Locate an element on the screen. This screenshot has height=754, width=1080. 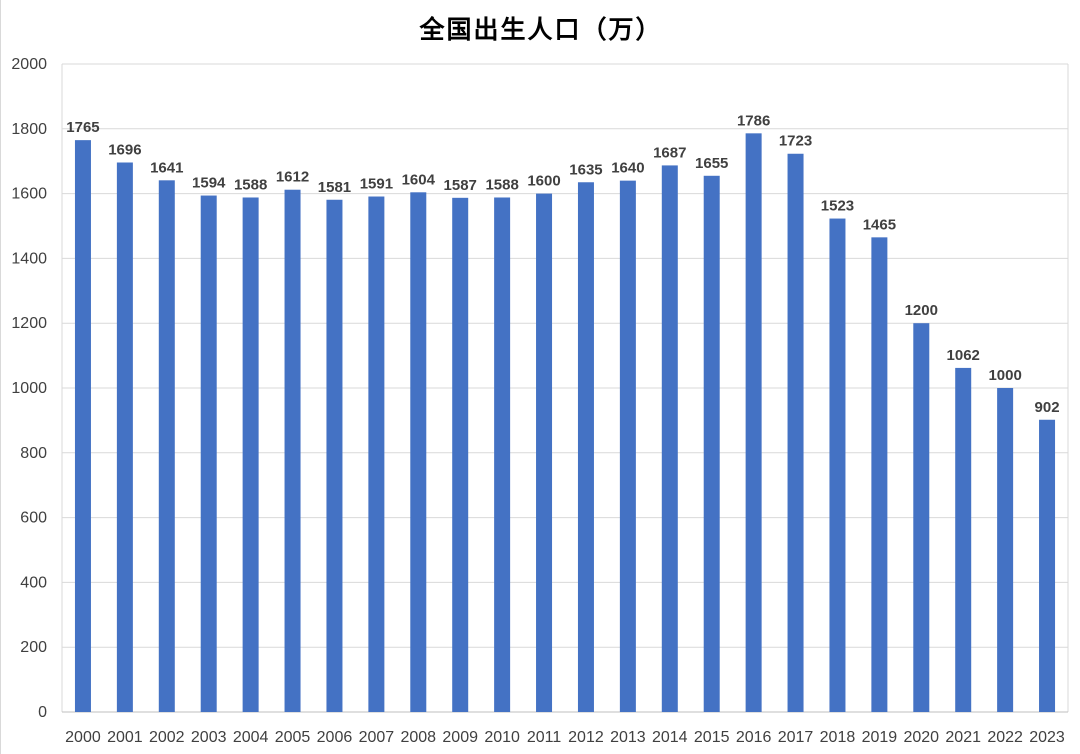
data-label: 1723 is located at coordinates (795, 141).